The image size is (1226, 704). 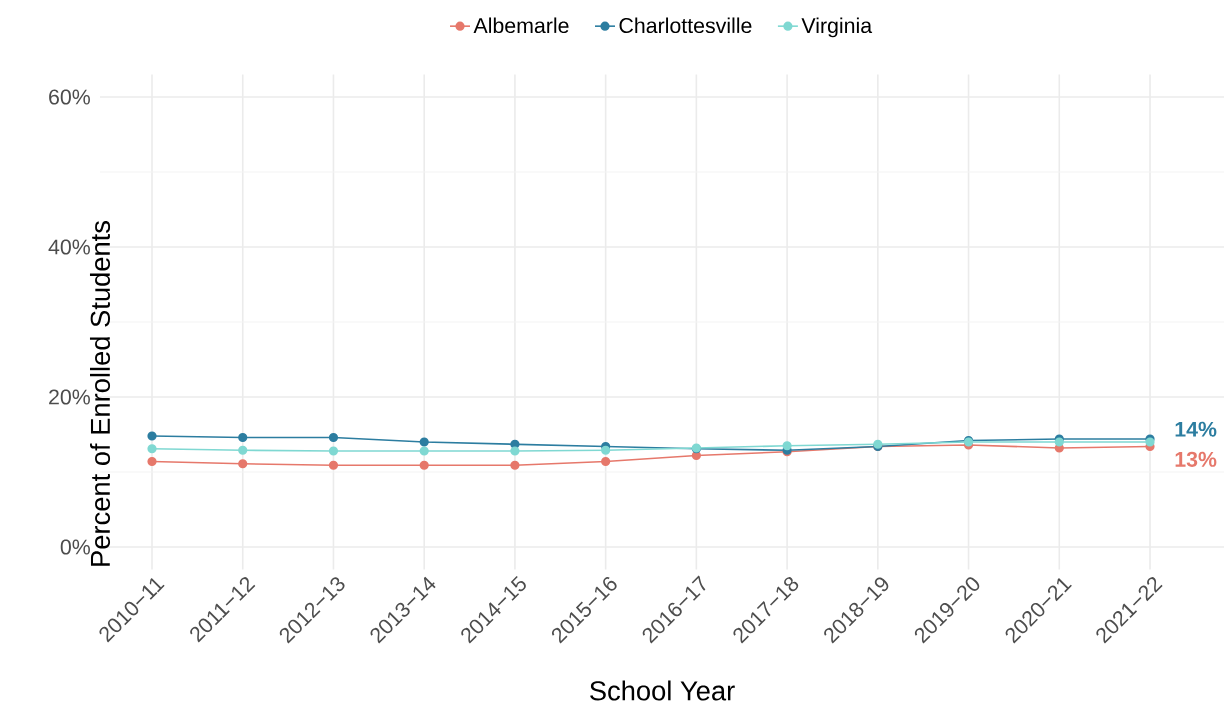 I want to click on legend-label: Virginia, so click(x=837, y=27).